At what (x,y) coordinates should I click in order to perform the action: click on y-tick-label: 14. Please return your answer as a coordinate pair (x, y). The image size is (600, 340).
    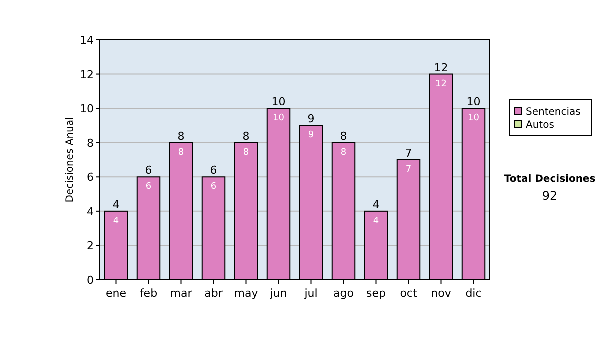
    Looking at the image, I should click on (87, 40).